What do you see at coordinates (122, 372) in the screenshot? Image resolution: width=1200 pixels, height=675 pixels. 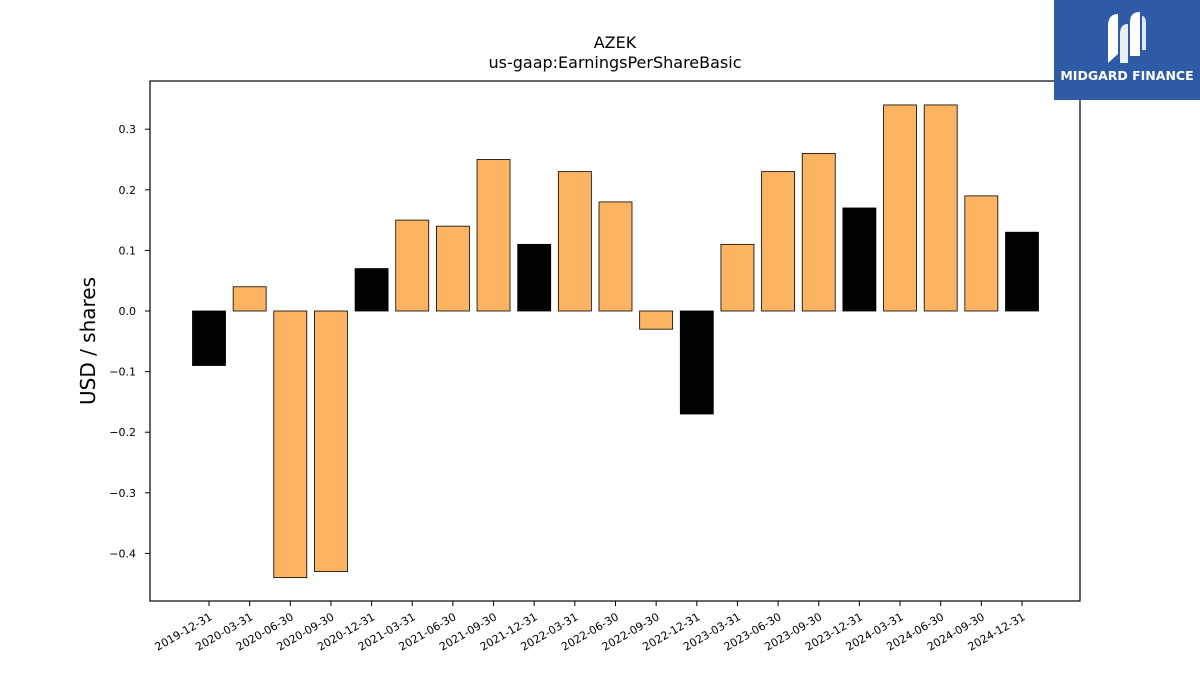 I see `y-tick-label: −0.1` at bounding box center [122, 372].